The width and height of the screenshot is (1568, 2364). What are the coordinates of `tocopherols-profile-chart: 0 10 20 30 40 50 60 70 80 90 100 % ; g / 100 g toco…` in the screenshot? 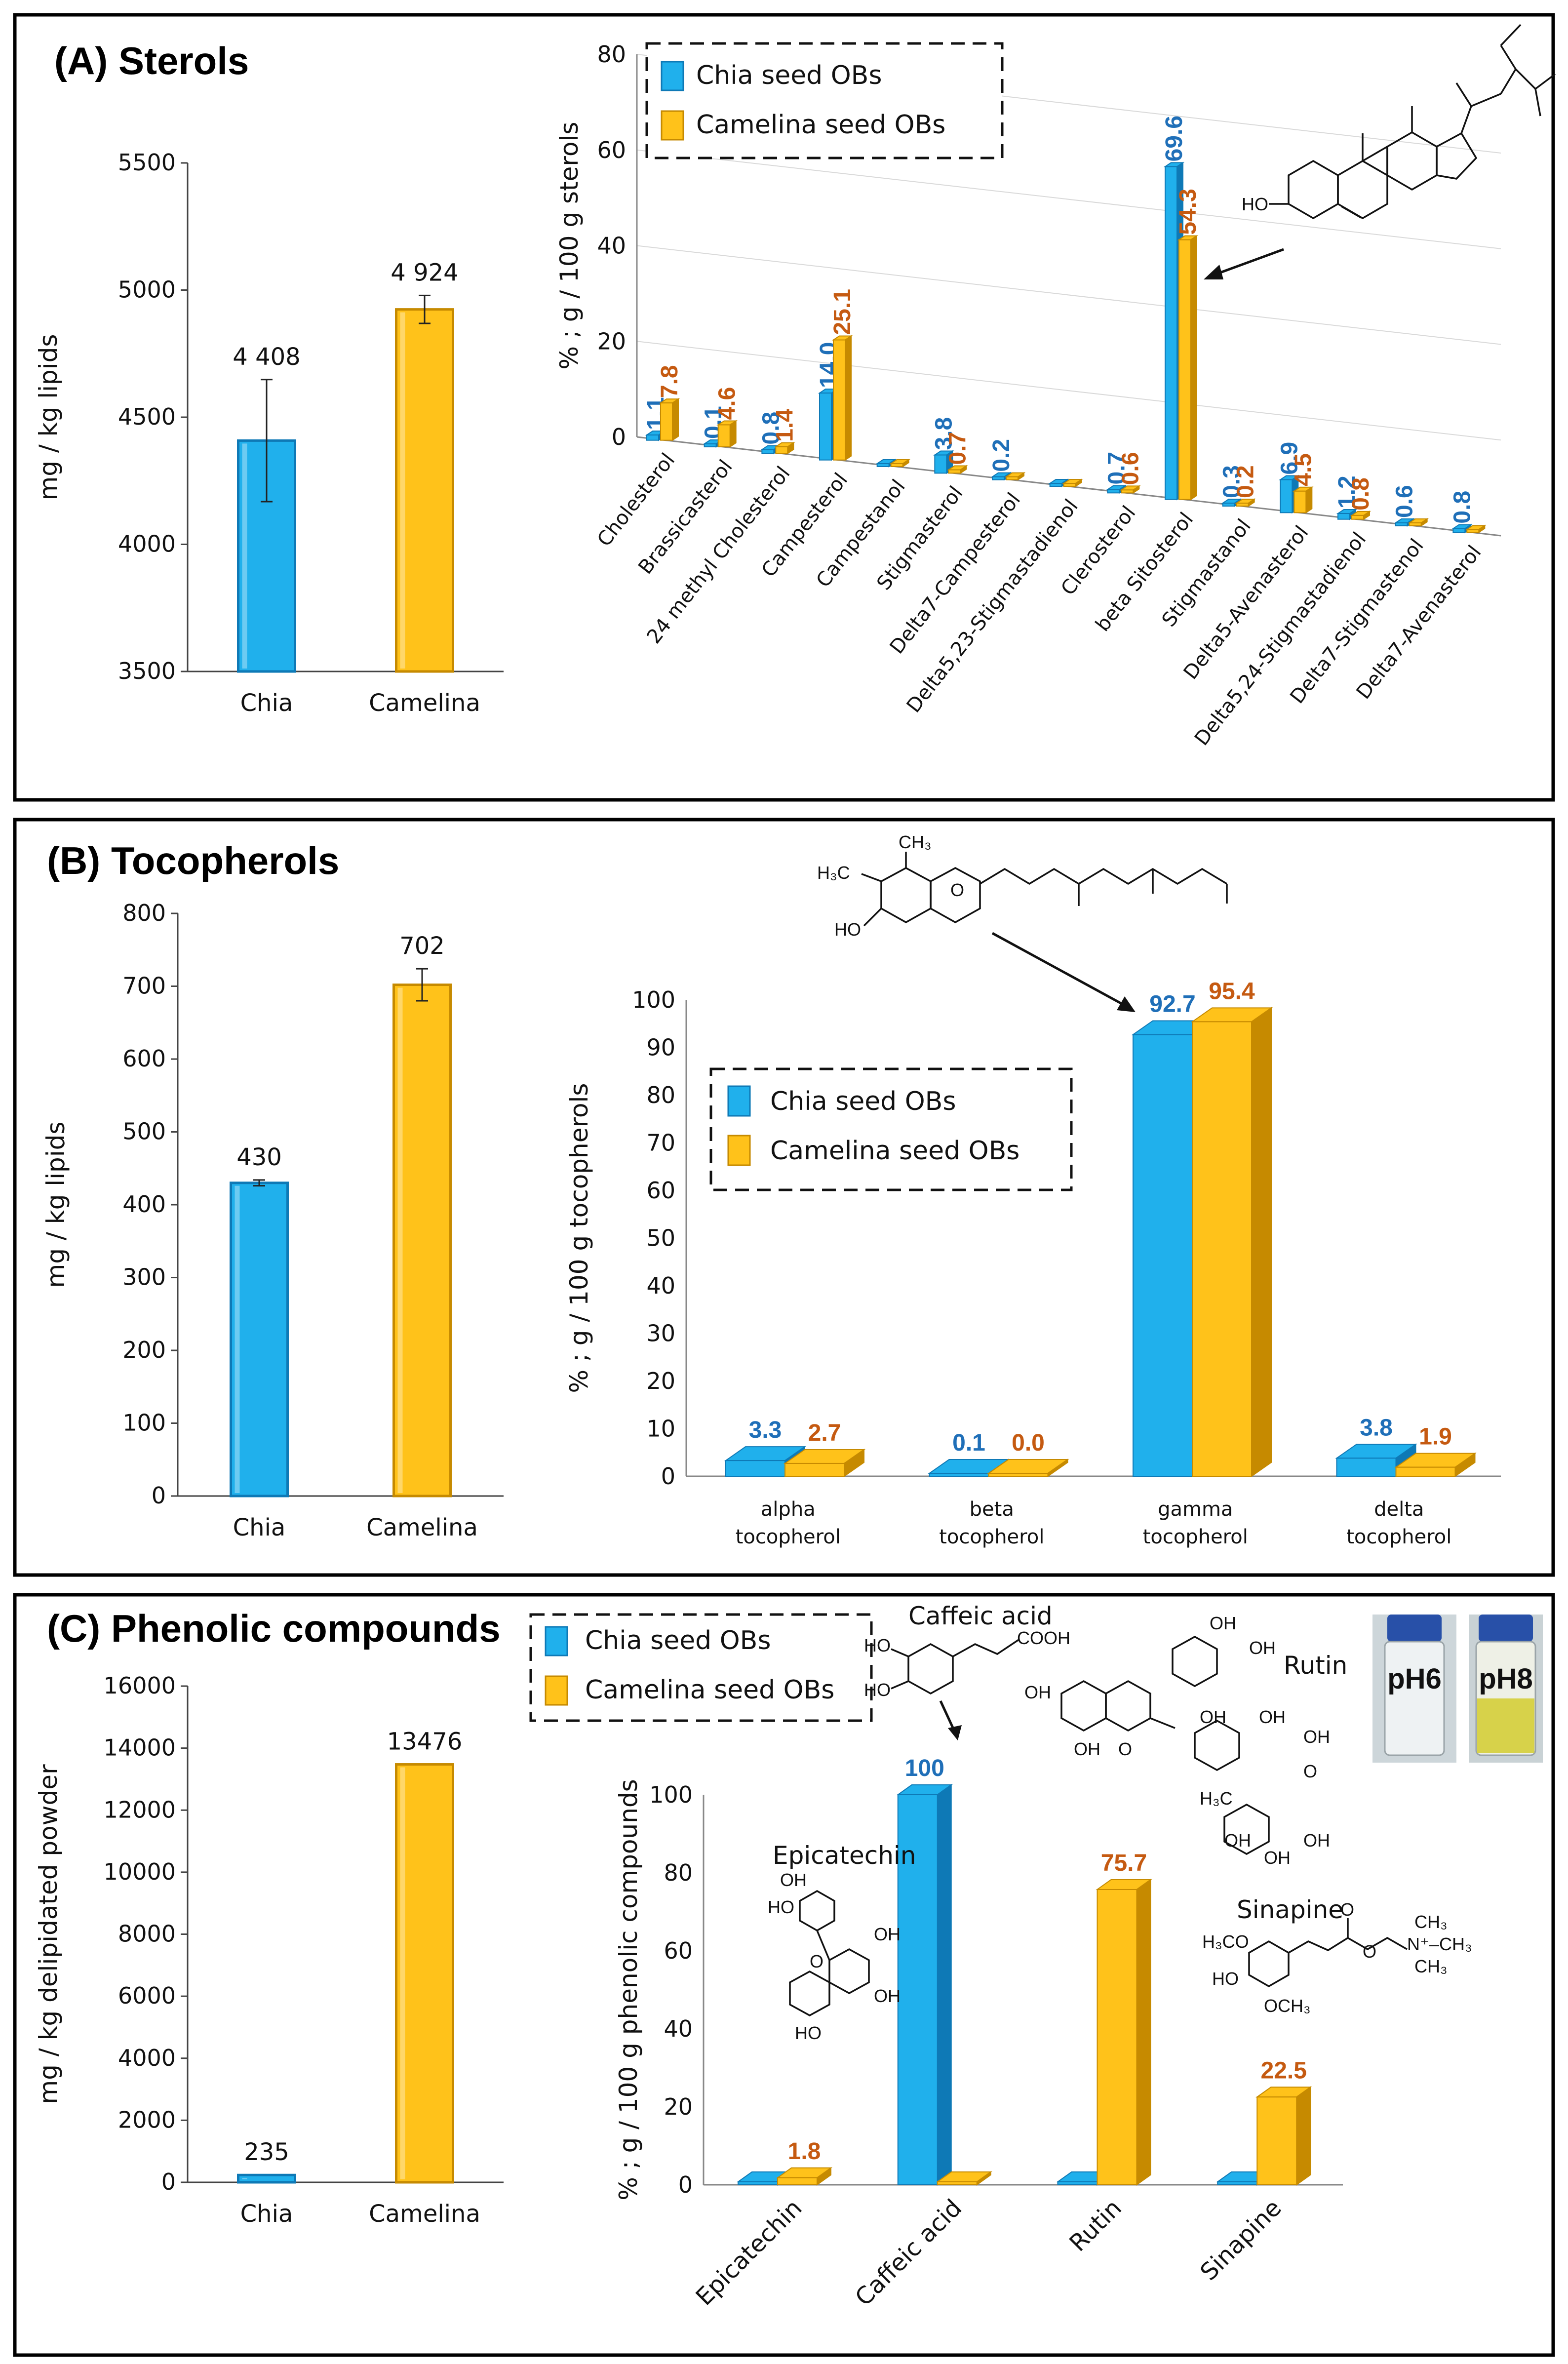 It's located at (1033, 1263).